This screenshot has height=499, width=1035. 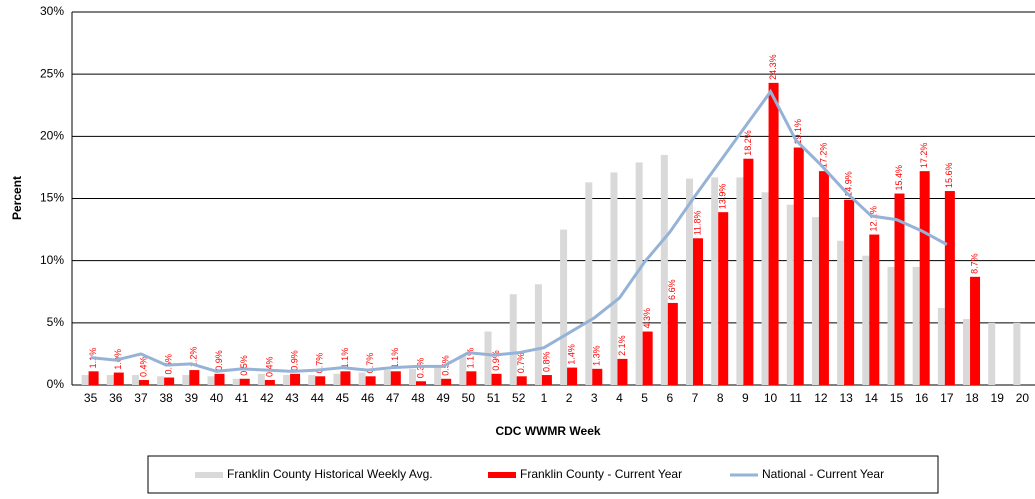 I want to click on legend-label: Franklin County - Current Year, so click(x=601, y=474).